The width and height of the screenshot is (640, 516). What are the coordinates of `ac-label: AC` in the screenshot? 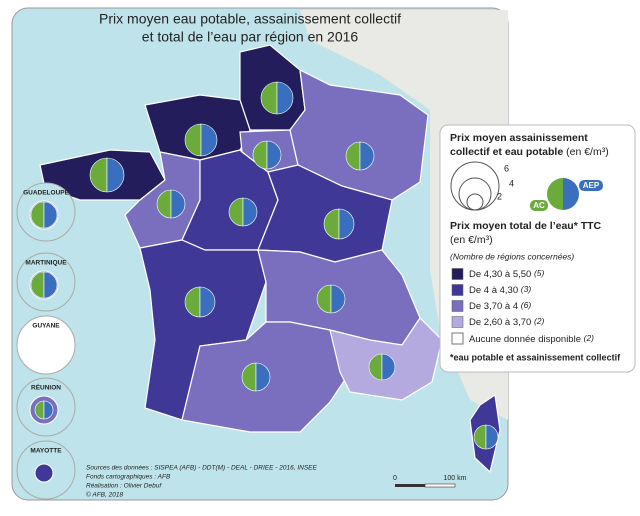 It's located at (539, 205).